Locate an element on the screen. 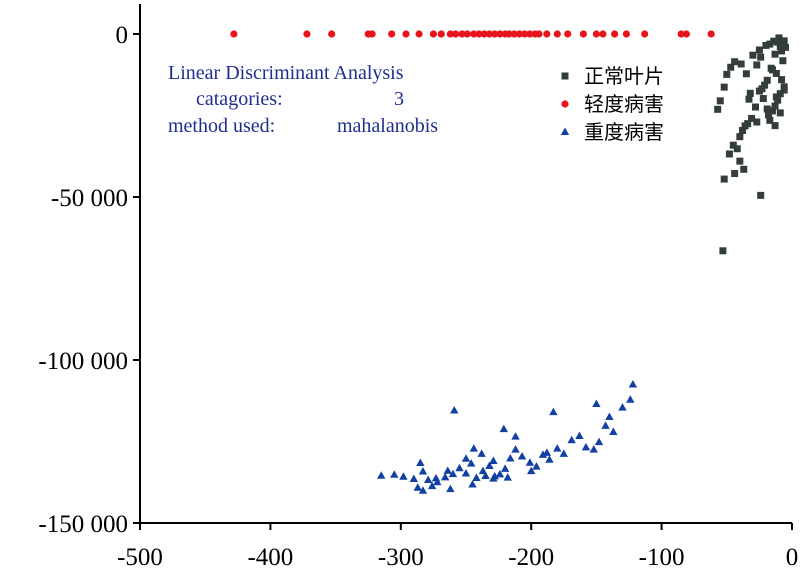 The image size is (800, 578). annotation-categories-label: catagories: is located at coordinates (239, 99).